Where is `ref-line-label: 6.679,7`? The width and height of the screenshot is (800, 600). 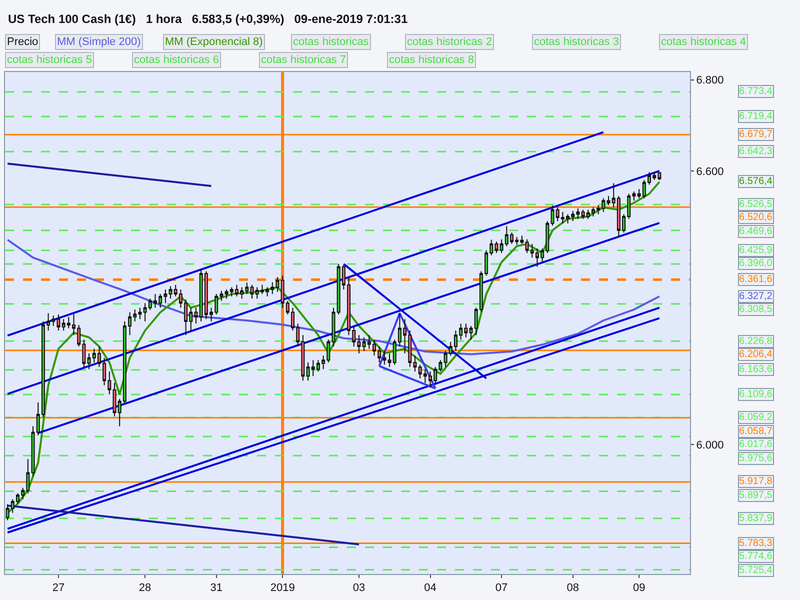 ref-line-label: 6.679,7 is located at coordinates (756, 134).